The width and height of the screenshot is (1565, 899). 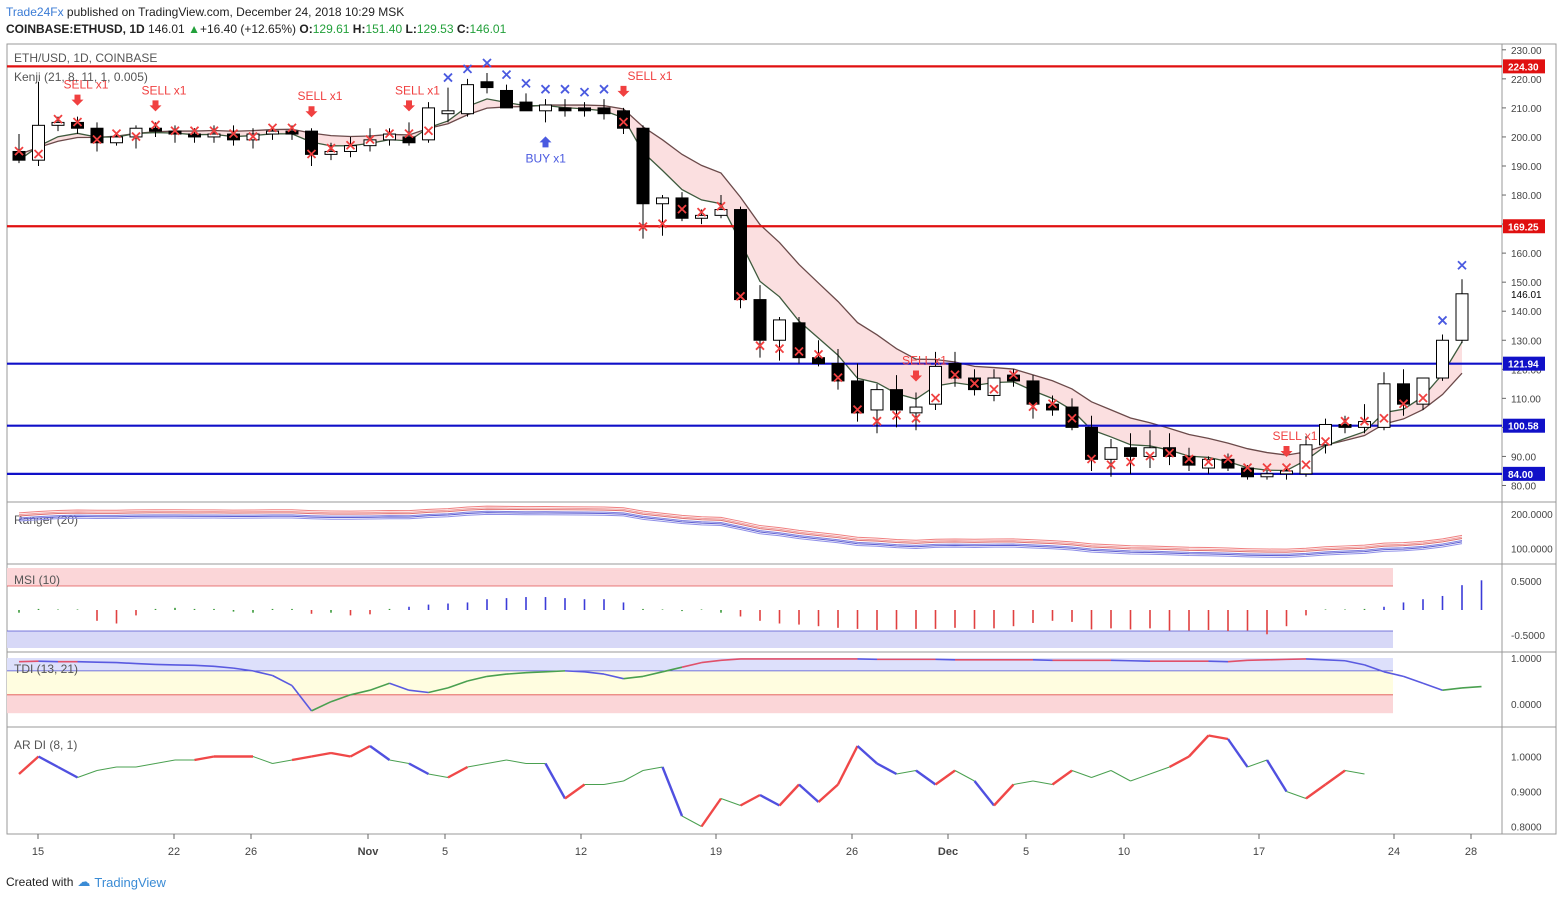 What do you see at coordinates (1526, 793) in the screenshot?
I see `ardi-tick-label: 0.9000` at bounding box center [1526, 793].